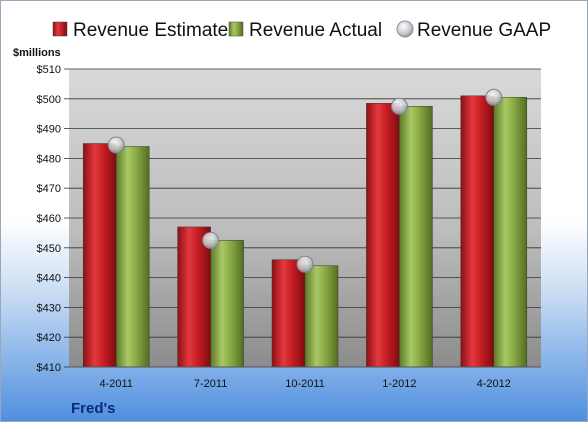  What do you see at coordinates (49, 70) in the screenshot?
I see `y-tick-label: $510` at bounding box center [49, 70].